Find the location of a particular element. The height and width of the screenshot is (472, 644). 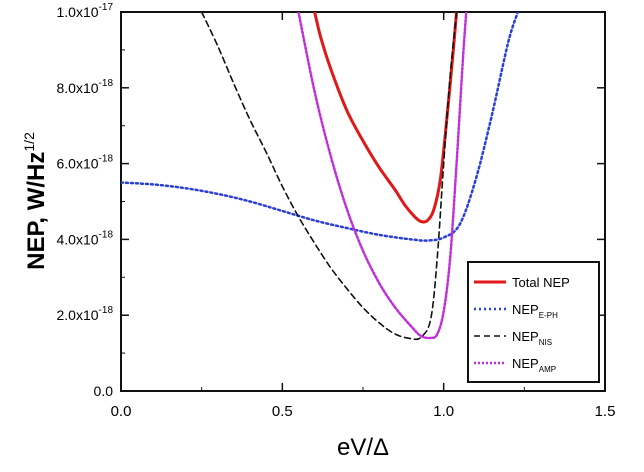

y-axis-label-exponent: 1/2 is located at coordinates (29, 142).